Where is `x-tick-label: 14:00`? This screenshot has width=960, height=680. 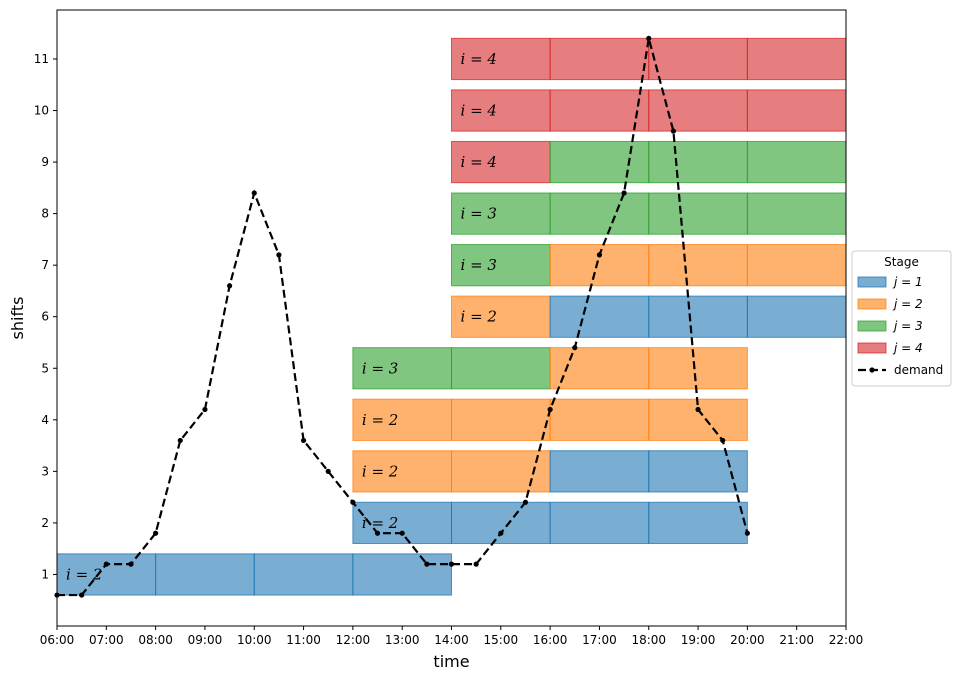 x-tick-label: 14:00 is located at coordinates (451, 640).